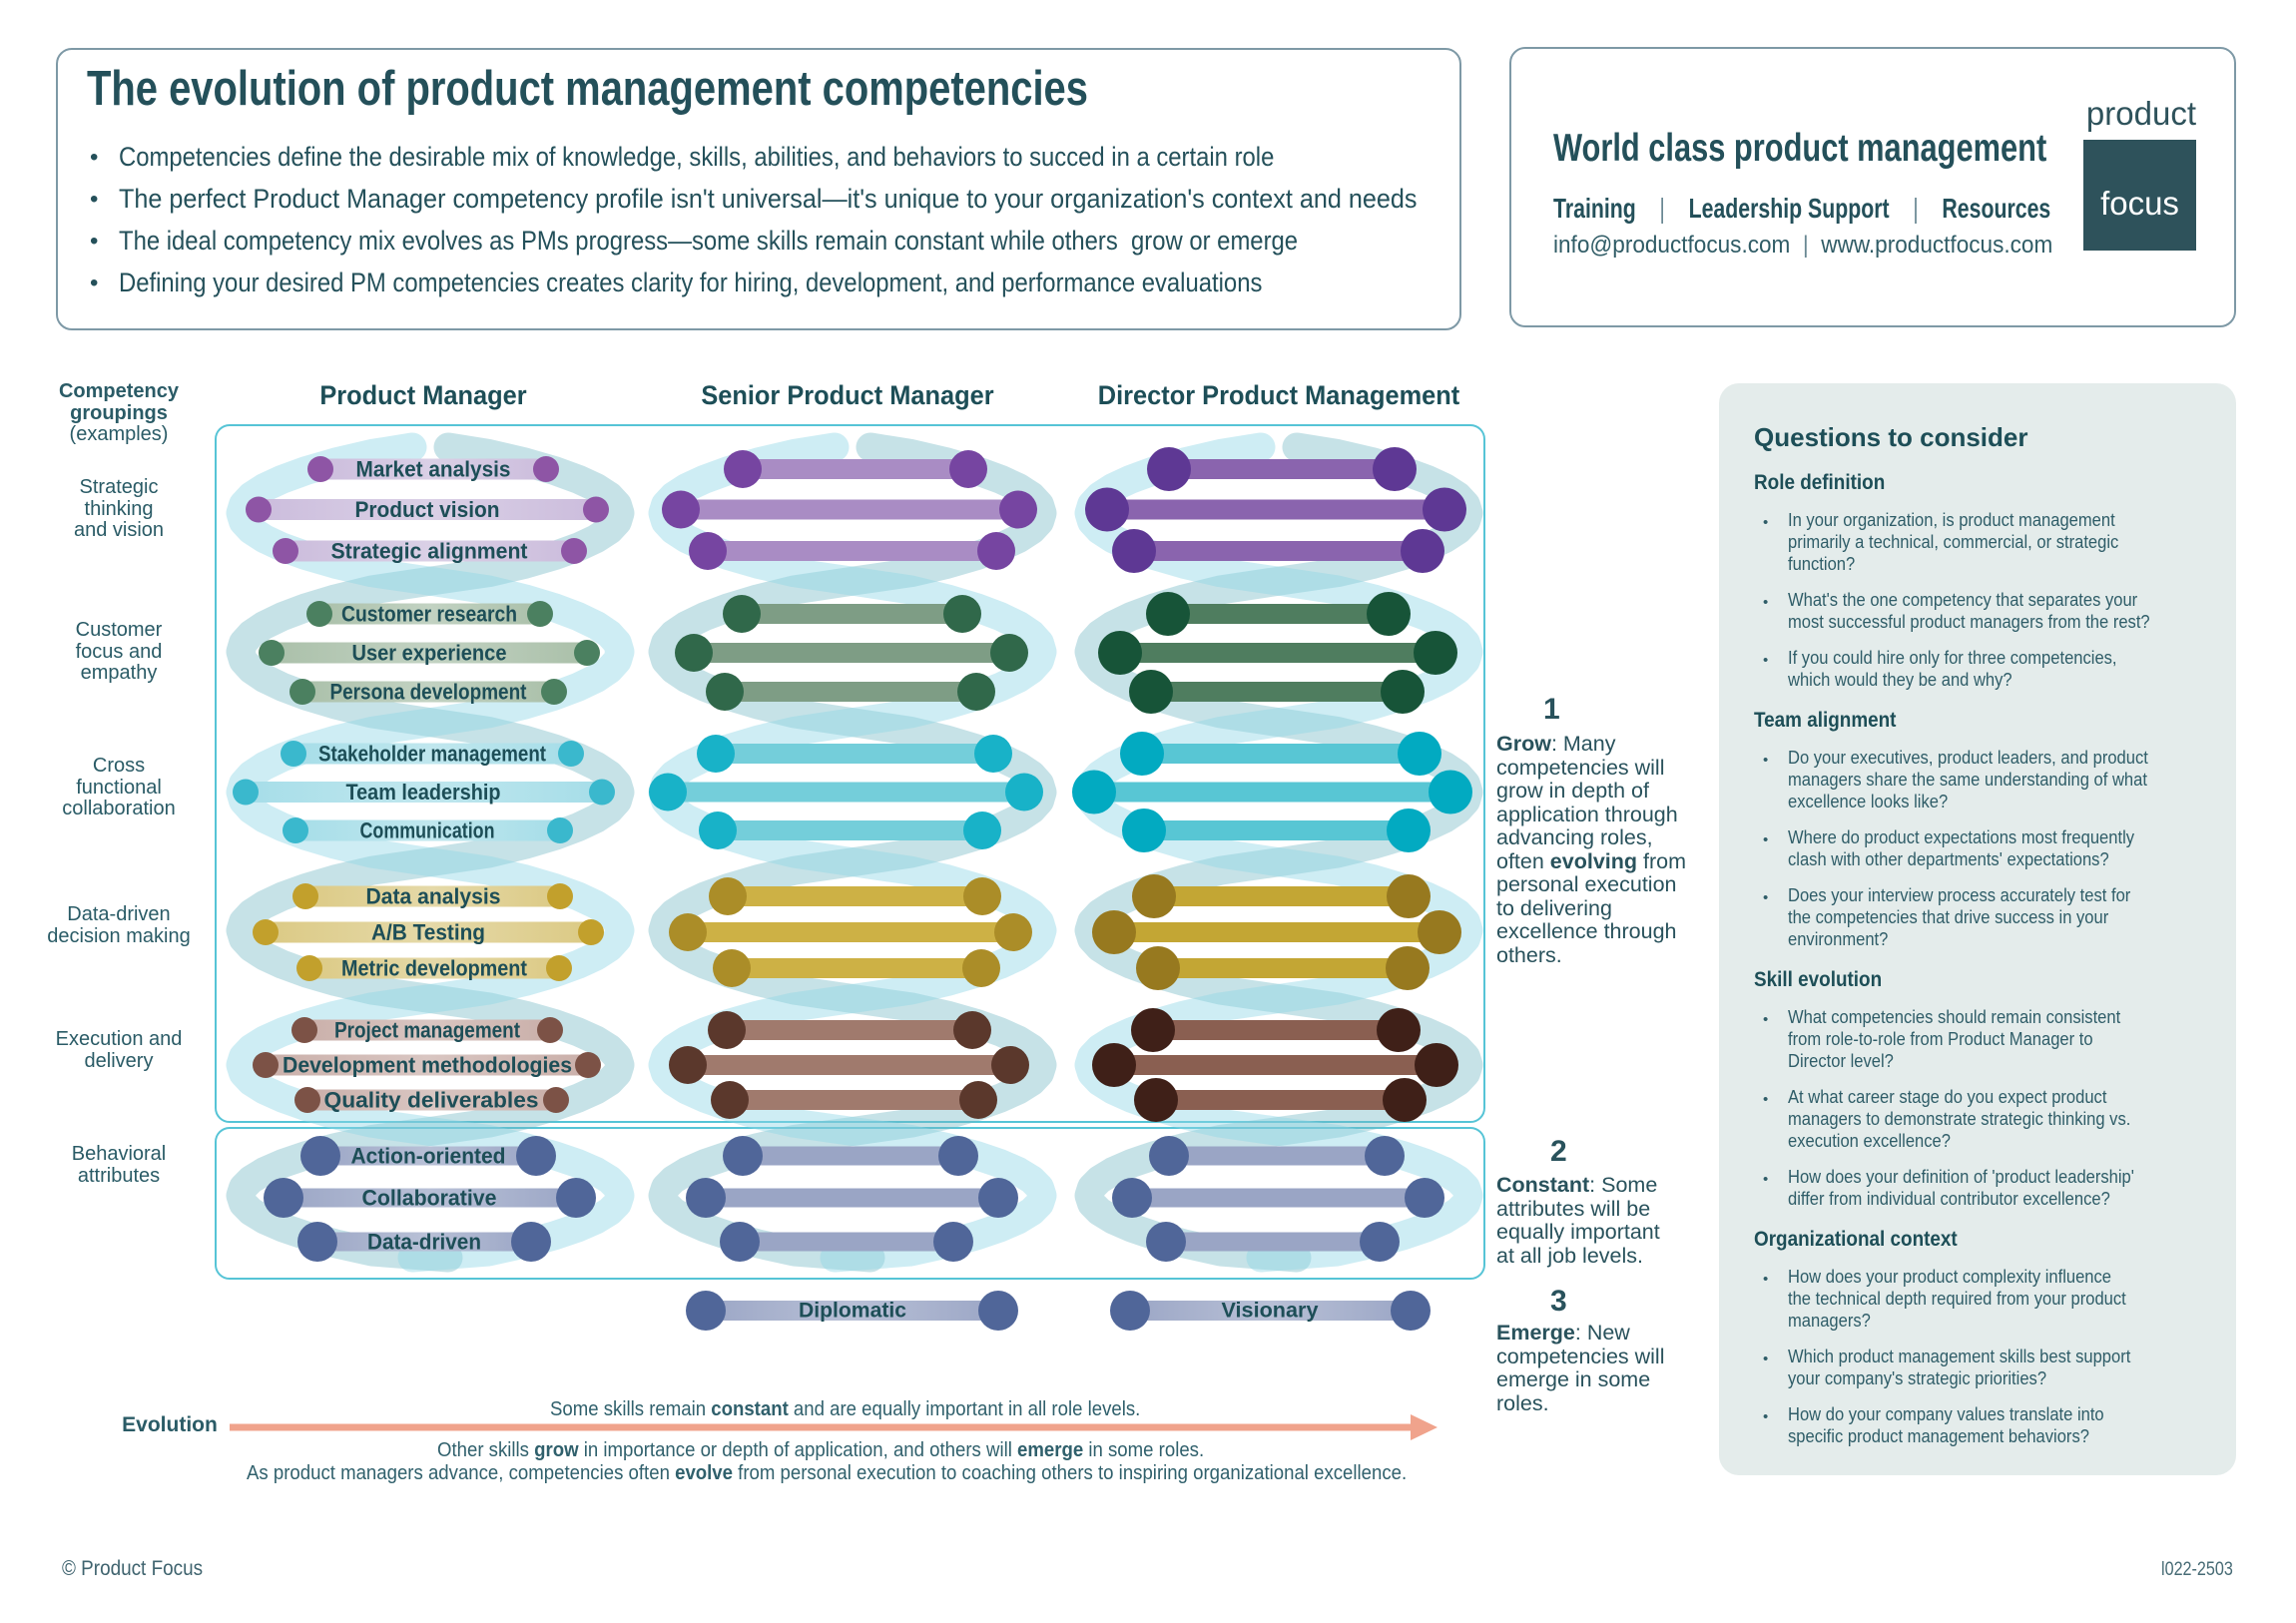  Describe the element at coordinates (429, 1156) in the screenshot. I see `svg-text: Action-oriented` at that location.